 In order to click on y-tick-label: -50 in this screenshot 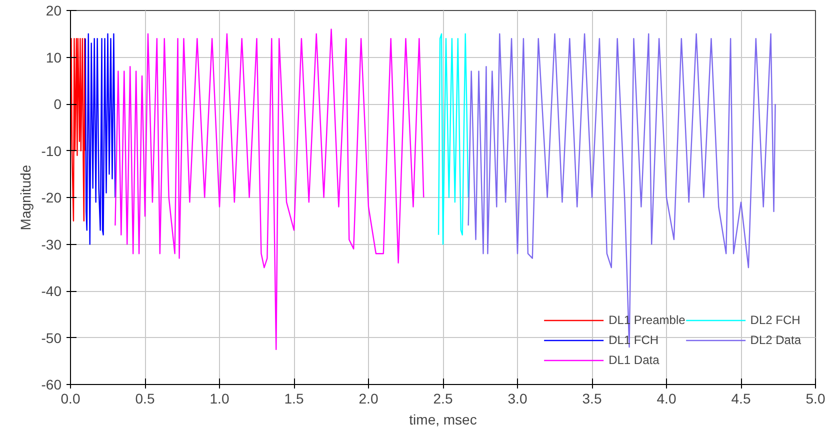, I will do `click(51, 338)`.